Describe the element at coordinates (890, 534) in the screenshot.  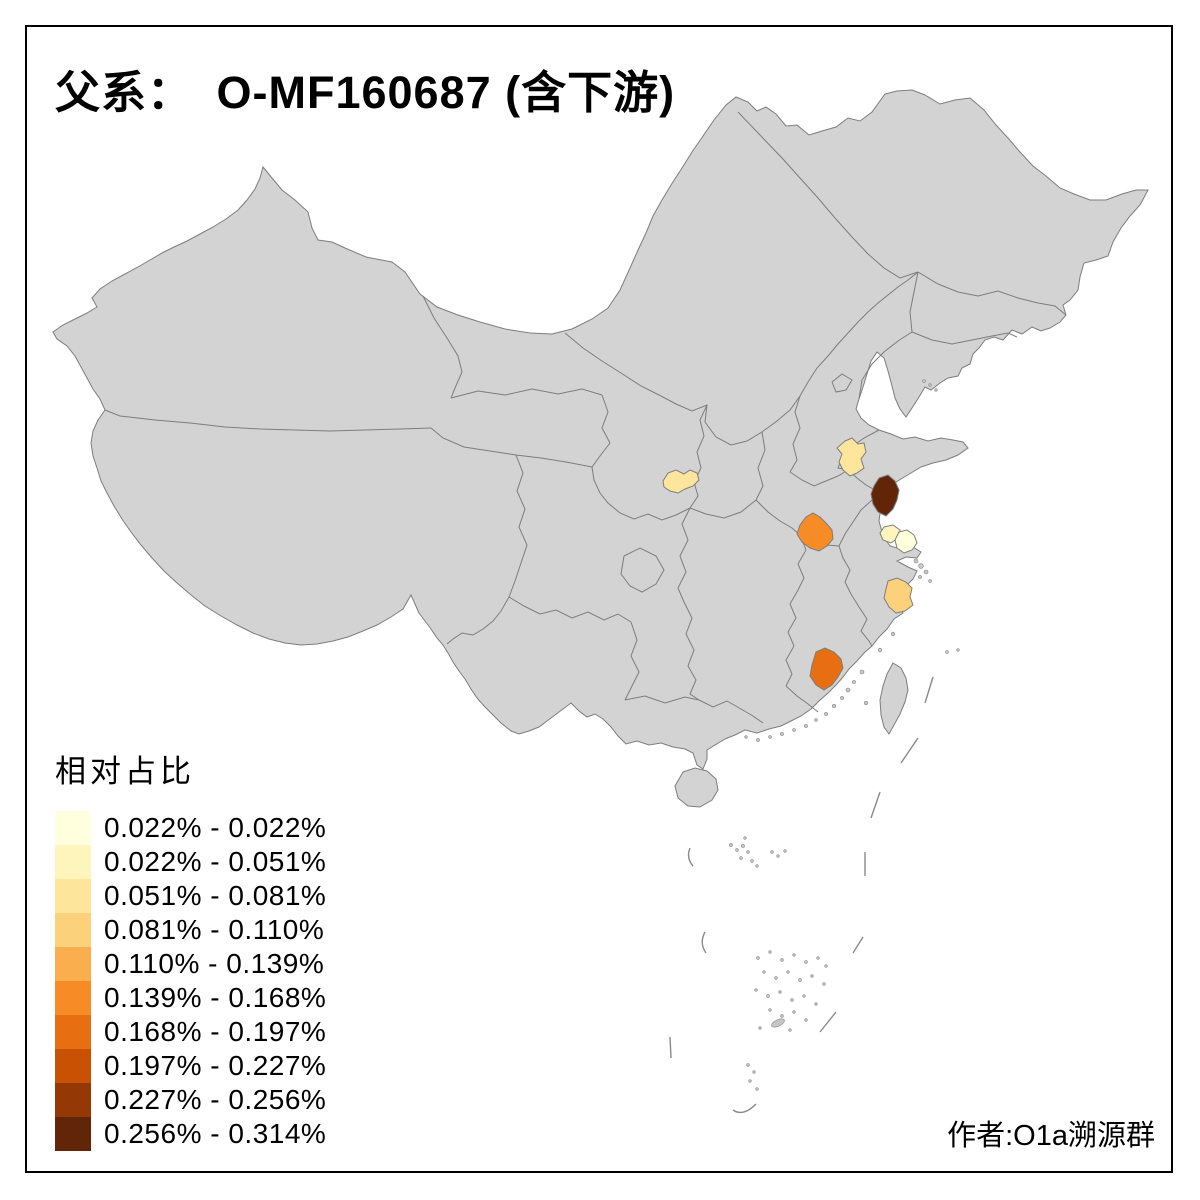
I see `region-jiangsu-wuxi` at that location.